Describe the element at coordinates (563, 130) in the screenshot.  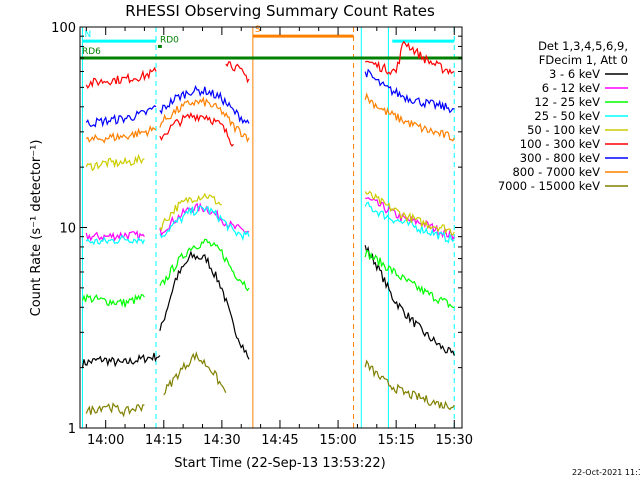
I see `legend-label: 50 - 100 keV` at that location.